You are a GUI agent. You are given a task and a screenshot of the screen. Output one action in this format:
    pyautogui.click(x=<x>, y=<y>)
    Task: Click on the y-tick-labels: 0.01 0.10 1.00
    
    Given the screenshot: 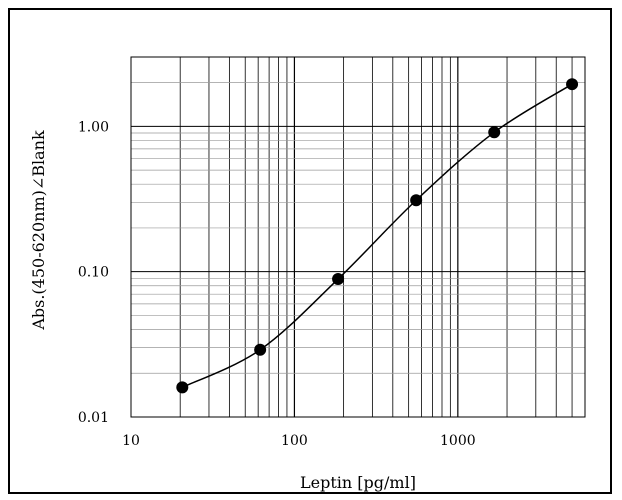 What is the action you would take?
    pyautogui.click(x=93, y=272)
    